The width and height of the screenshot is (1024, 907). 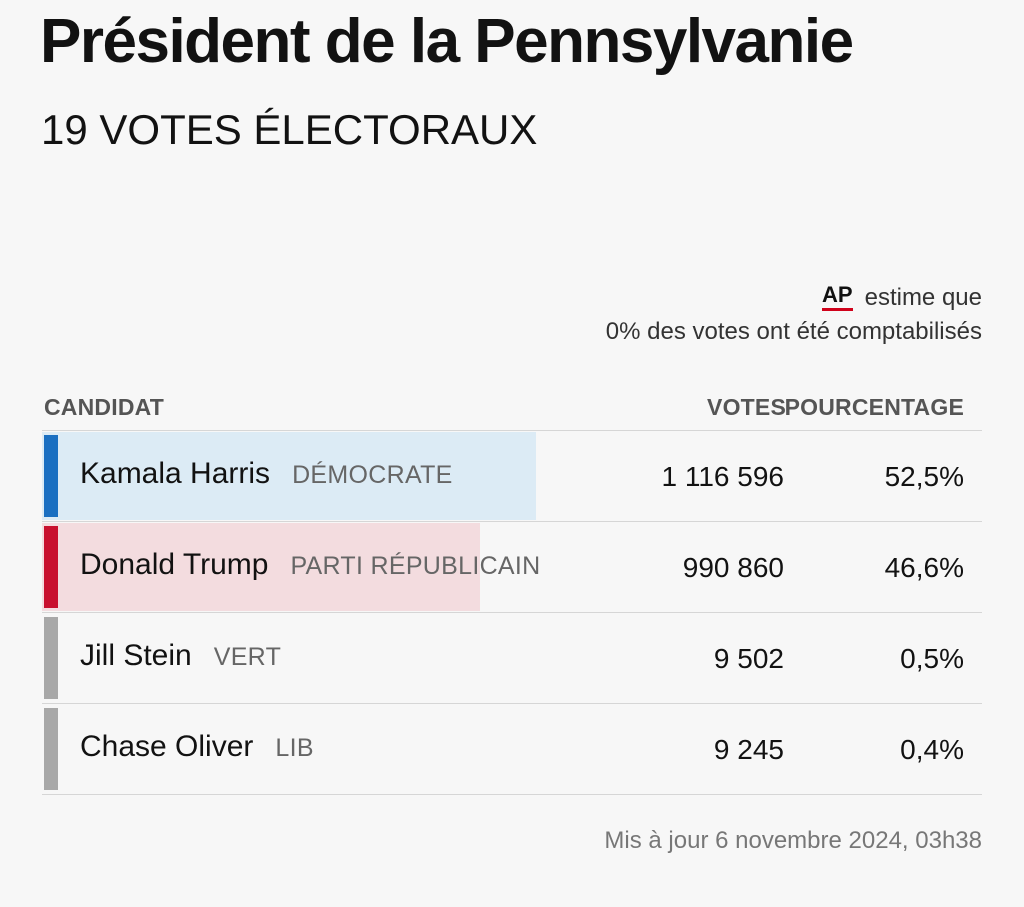 What do you see at coordinates (924, 476) in the screenshot?
I see `candidate-percent: 52,5%` at bounding box center [924, 476].